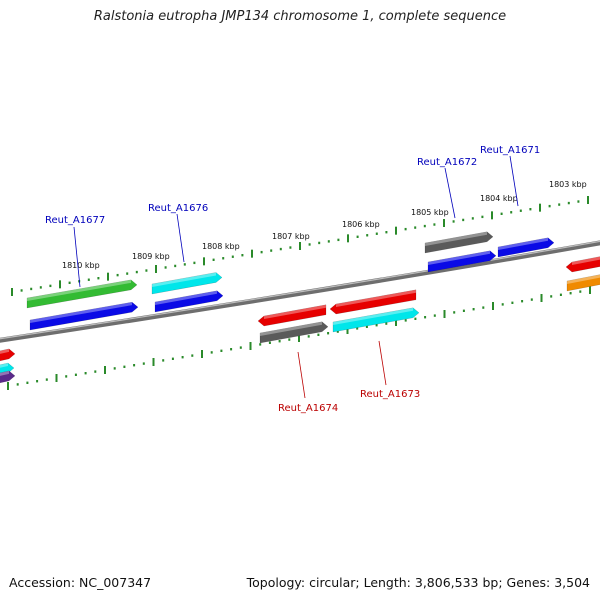 The height and width of the screenshot is (600, 600). Describe the element at coordinates (77, 257) in the screenshot. I see `connector-reut-a1677` at that location.